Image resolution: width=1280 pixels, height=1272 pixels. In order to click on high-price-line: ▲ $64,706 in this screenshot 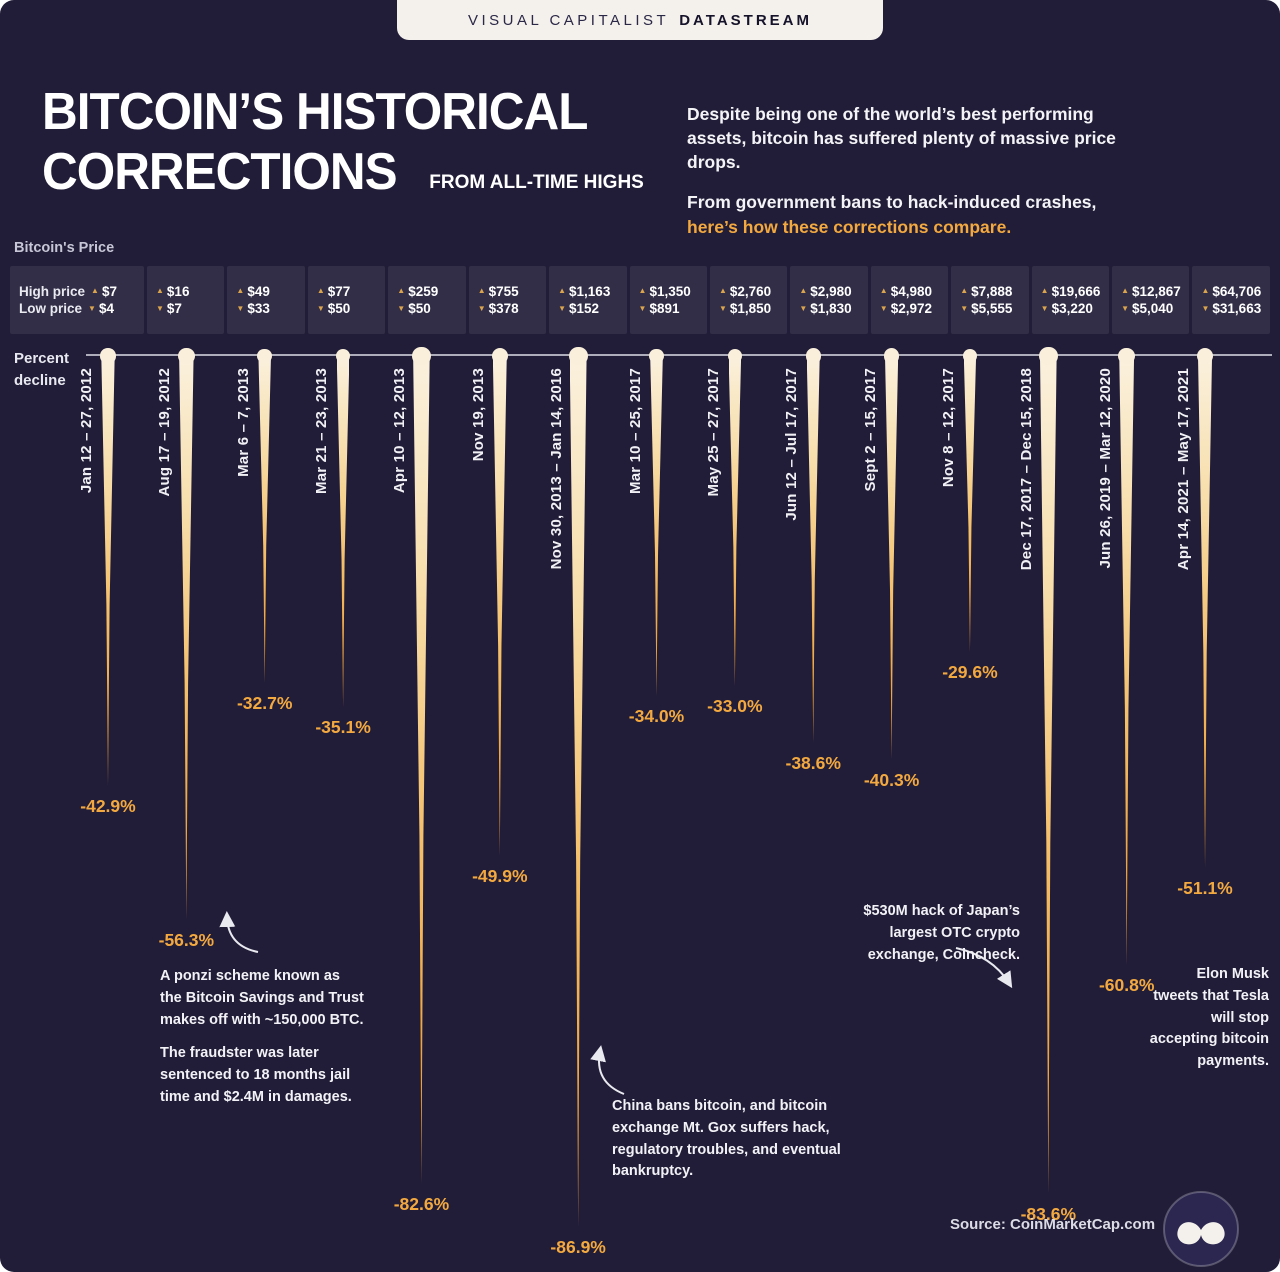, I will do `click(1235, 291)`.